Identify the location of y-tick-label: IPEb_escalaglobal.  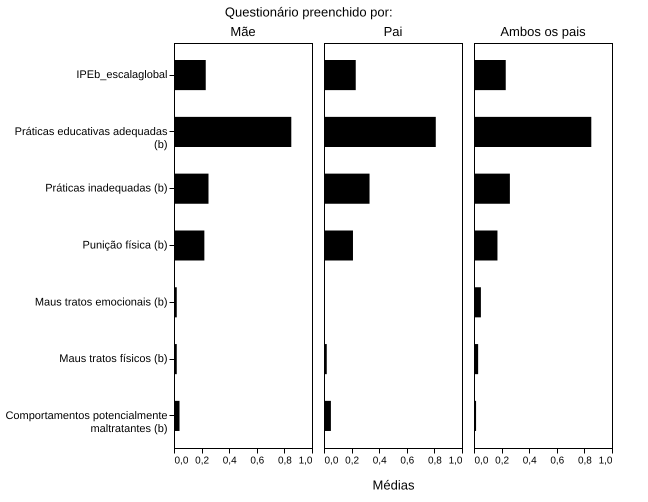
(122, 75).